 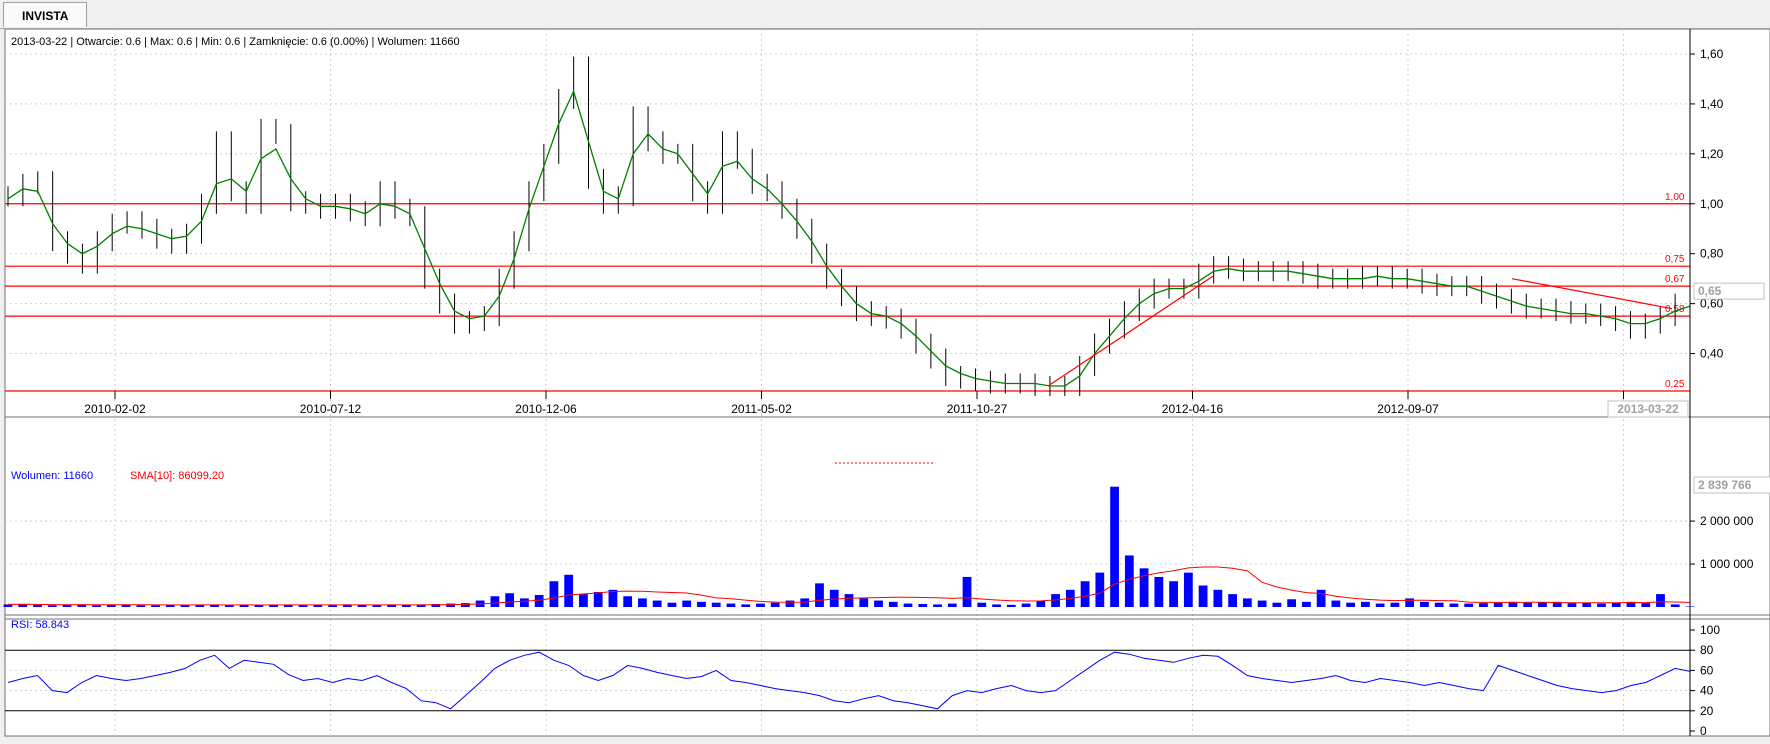 What do you see at coordinates (1727, 521) in the screenshot?
I see `y-tick-label: 2 000 000` at bounding box center [1727, 521].